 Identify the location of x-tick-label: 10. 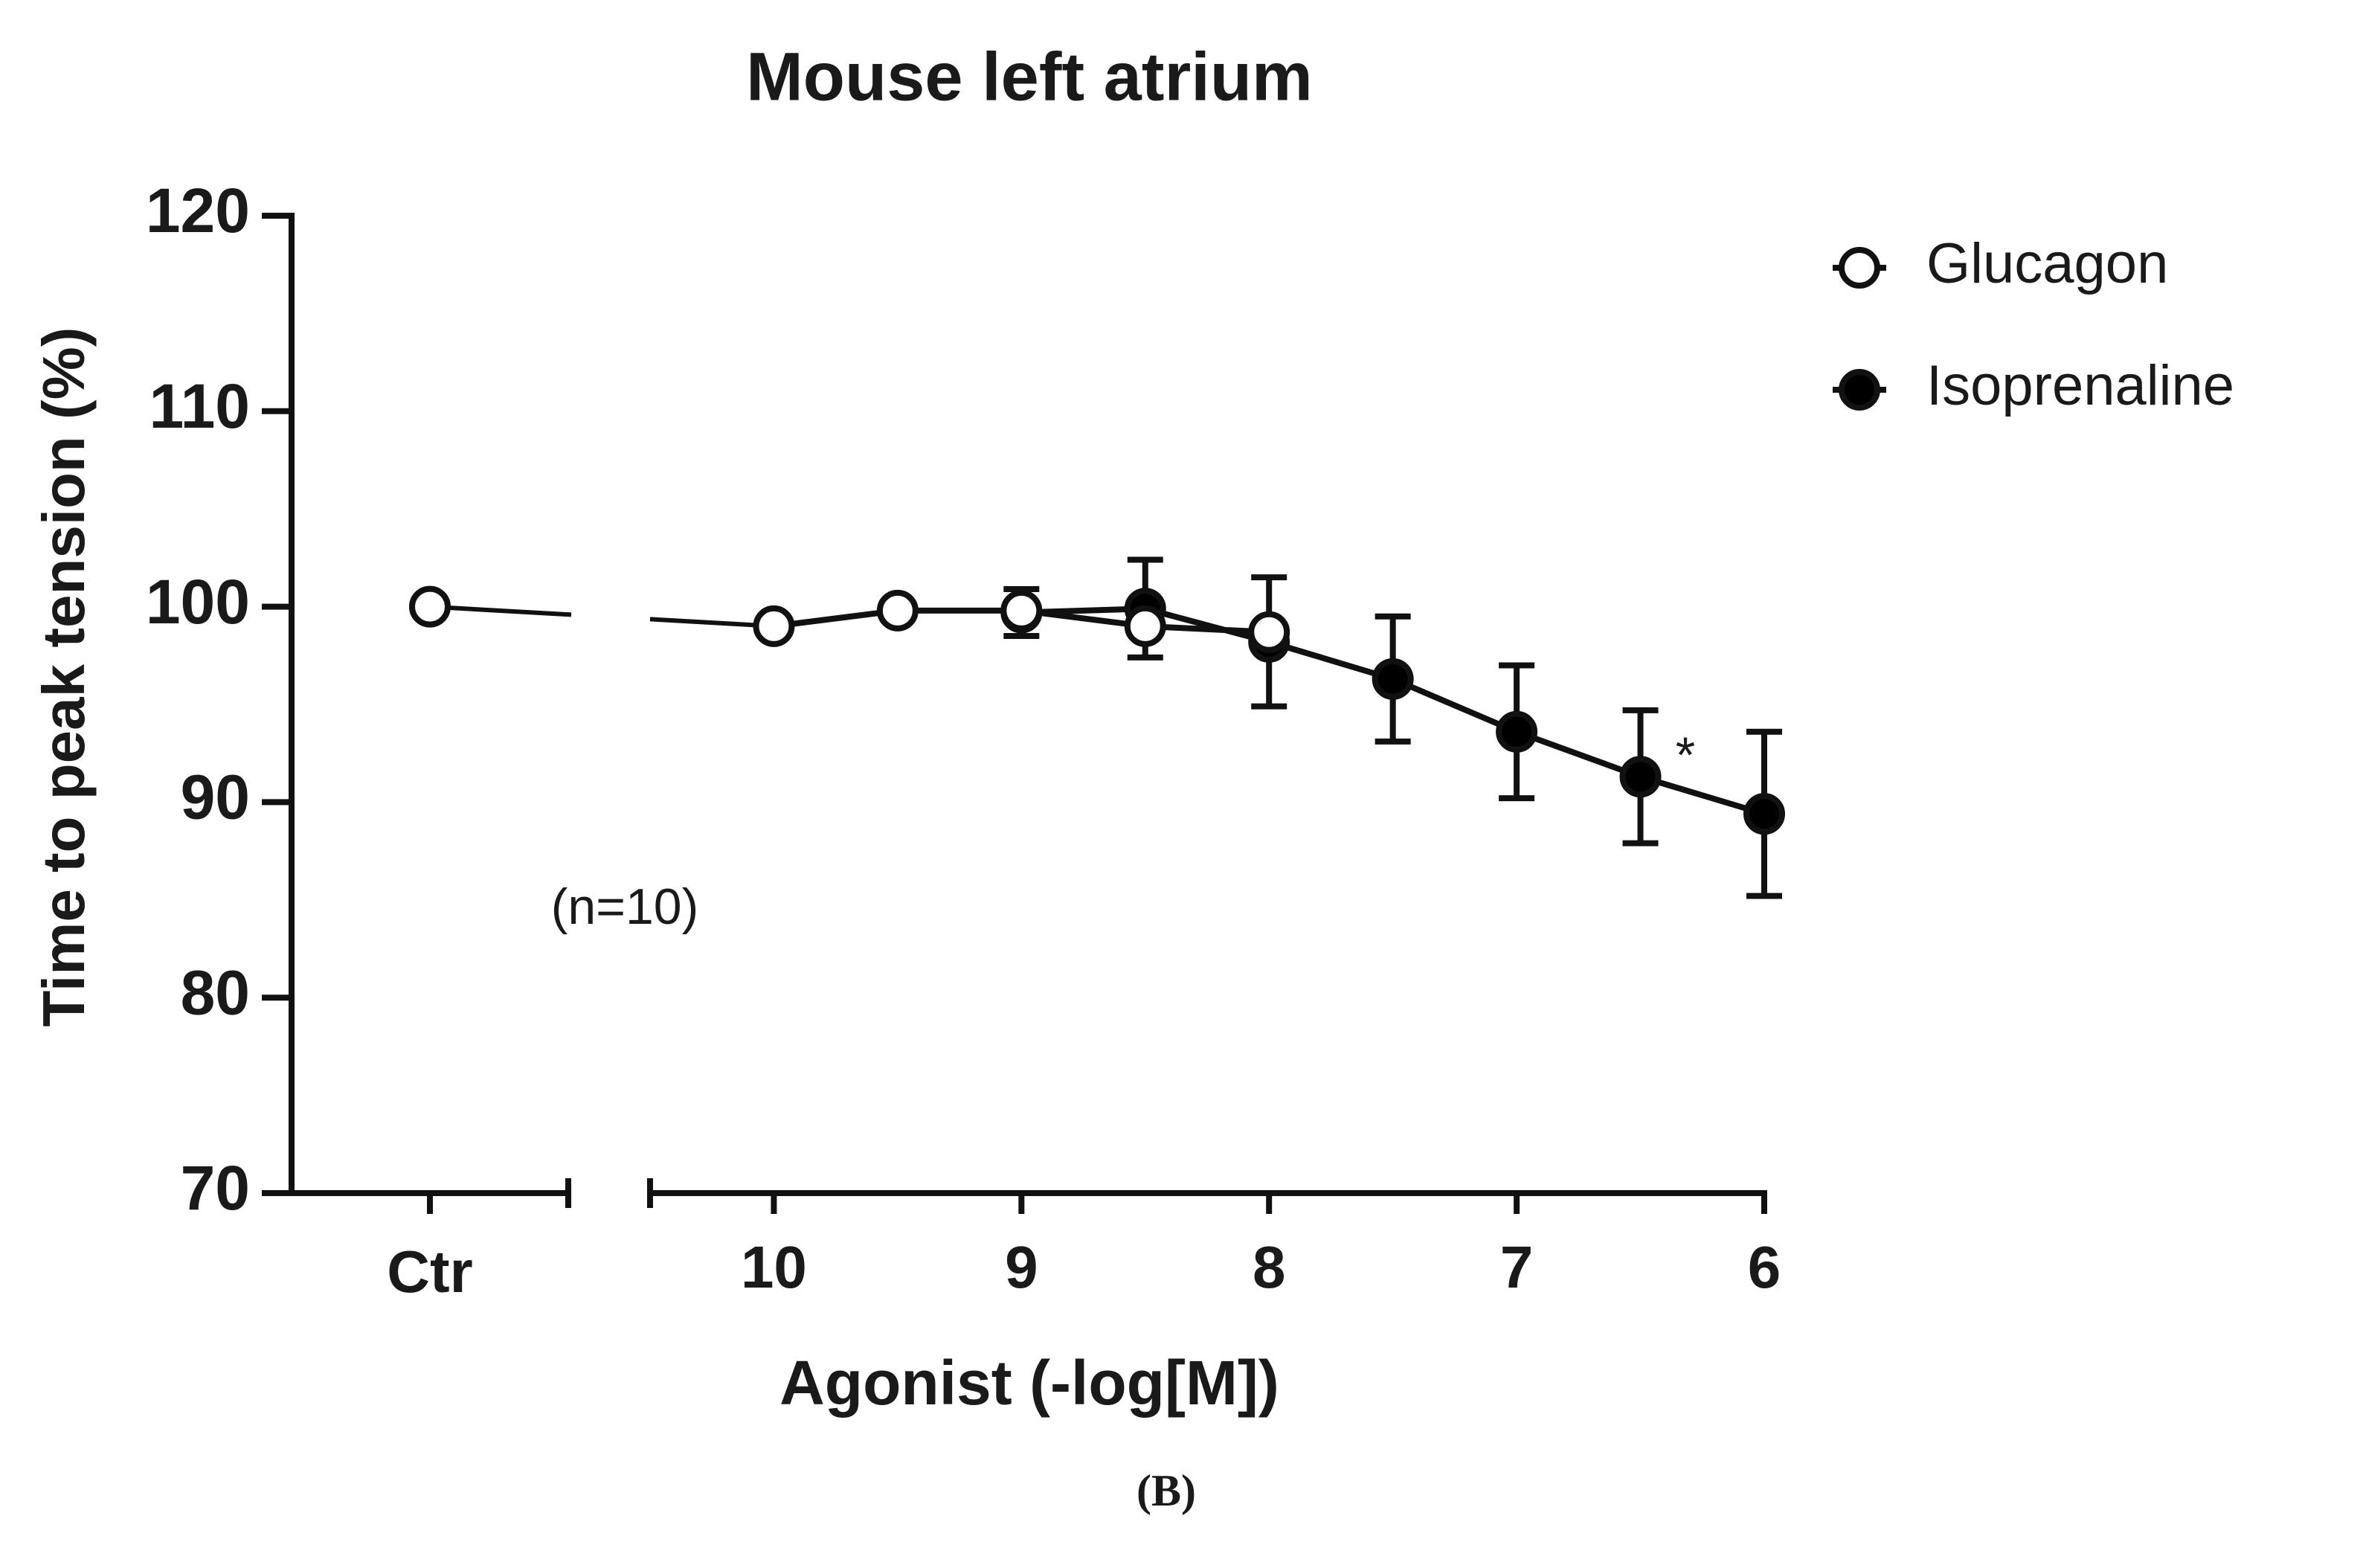
(774, 1267).